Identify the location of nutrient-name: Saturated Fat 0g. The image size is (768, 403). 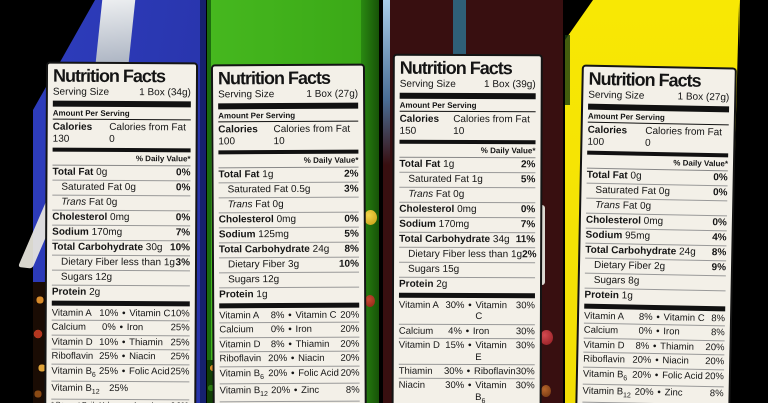
(633, 191).